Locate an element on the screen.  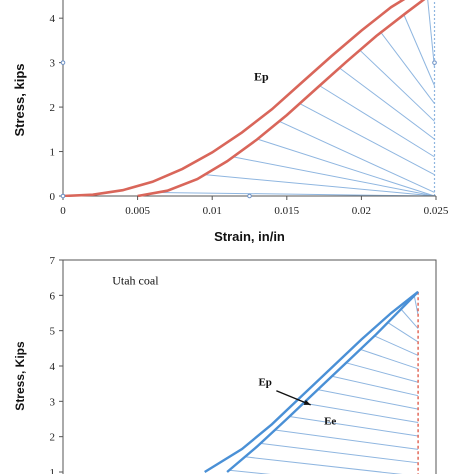
x-axis-label: Strain, in/in is located at coordinates (249, 236).